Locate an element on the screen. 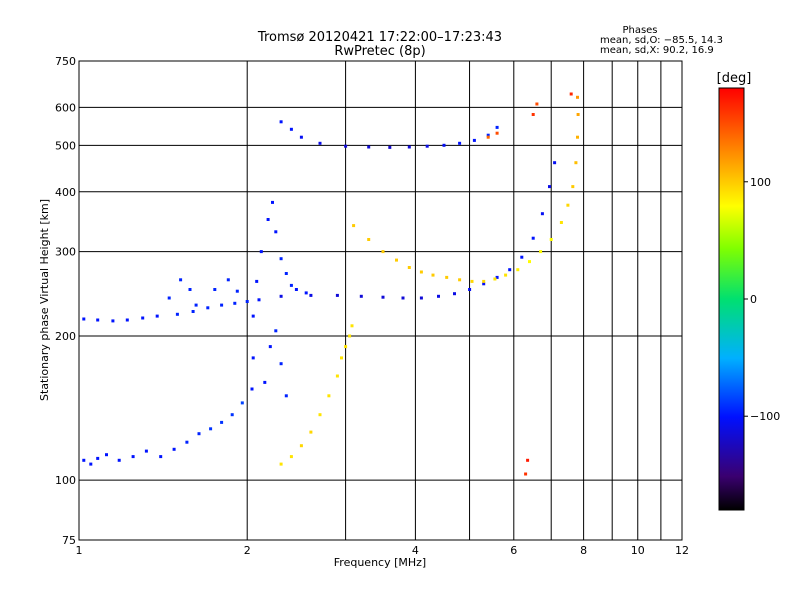 This screenshot has width=800, height=600. x-axis-label: Frequency [MHz] is located at coordinates (380, 562).